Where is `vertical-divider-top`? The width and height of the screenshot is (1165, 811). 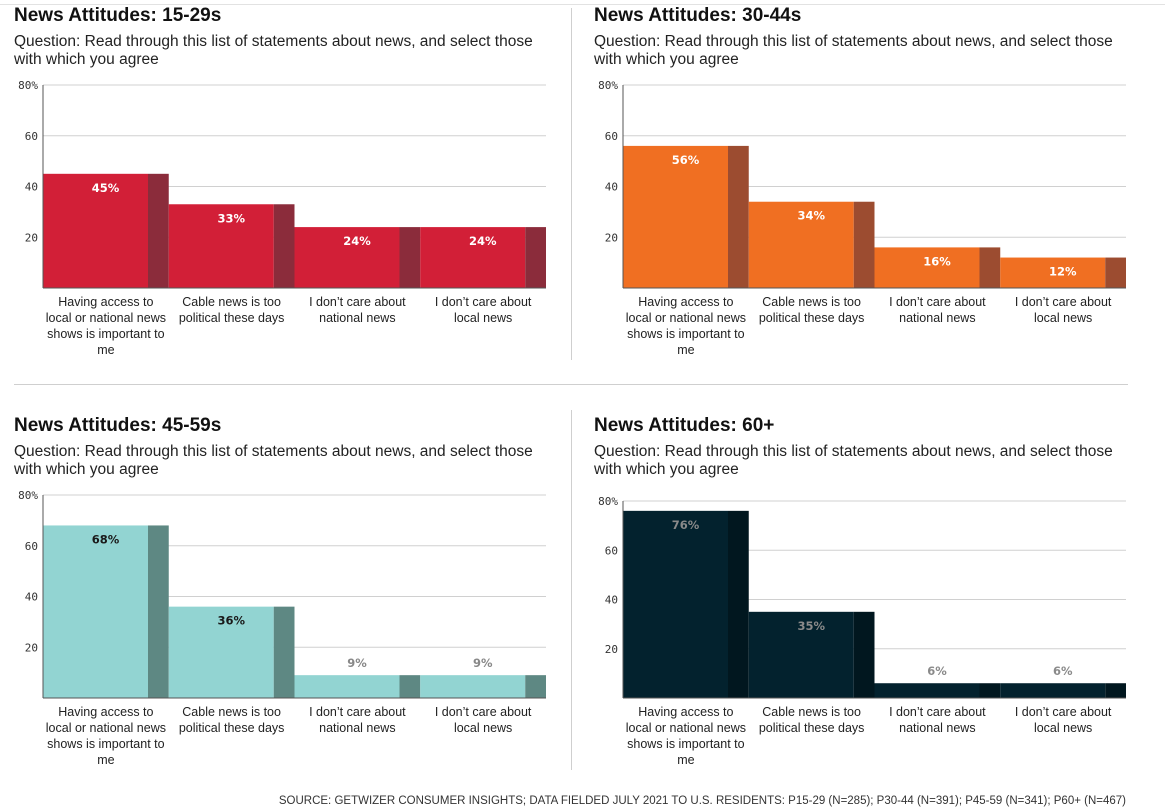
vertical-divider-top is located at coordinates (571, 184).